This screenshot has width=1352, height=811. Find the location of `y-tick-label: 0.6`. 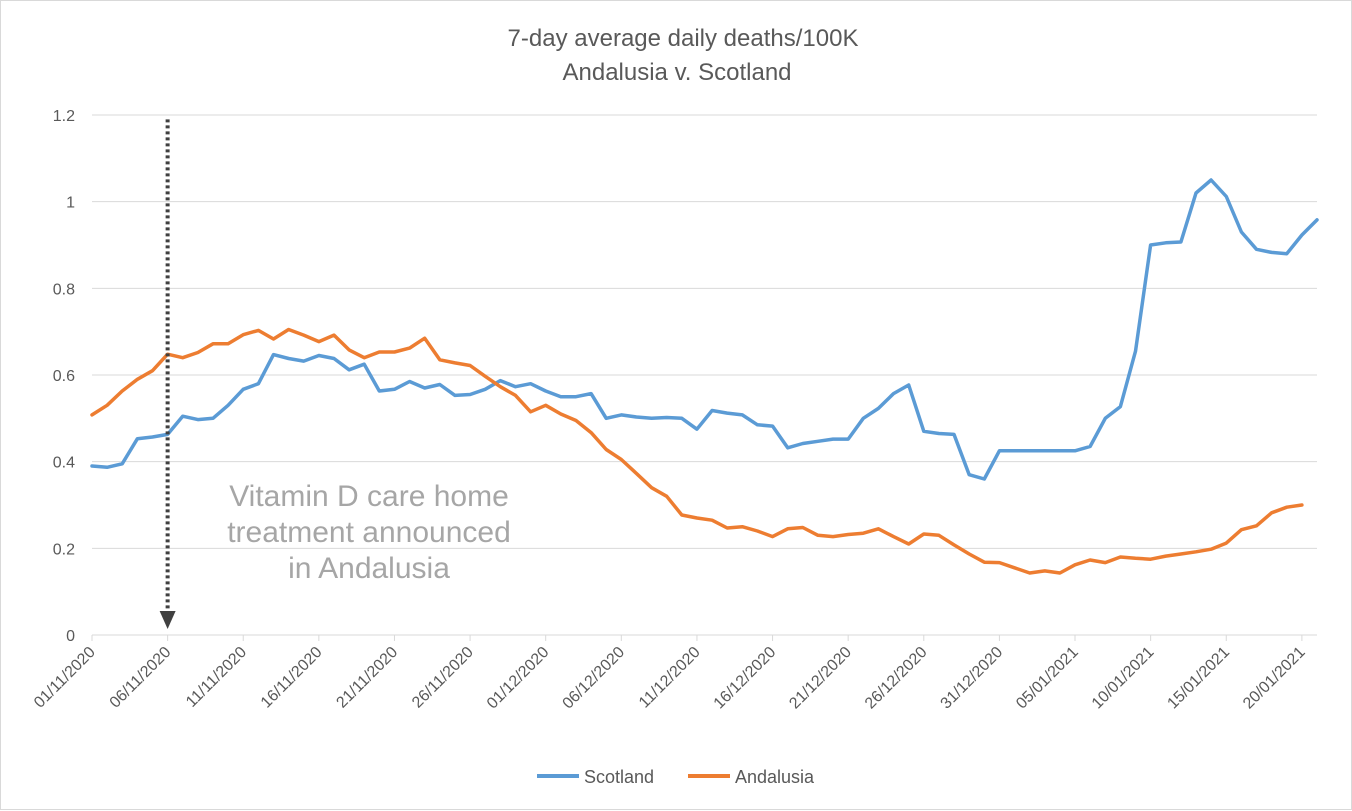

y-tick-label: 0.6 is located at coordinates (64, 376).